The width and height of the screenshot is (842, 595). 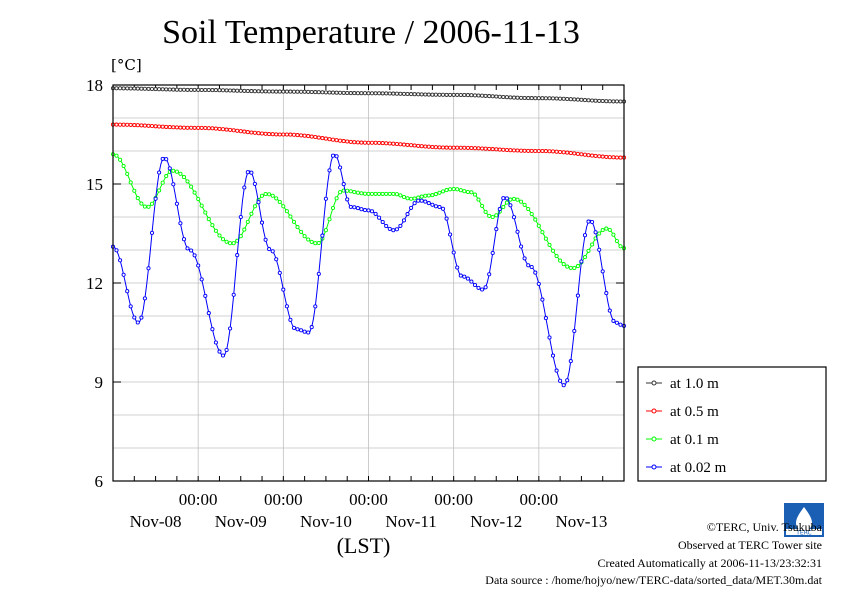 What do you see at coordinates (126, 65) in the screenshot?
I see `y-axis-unit-label: [°C]` at bounding box center [126, 65].